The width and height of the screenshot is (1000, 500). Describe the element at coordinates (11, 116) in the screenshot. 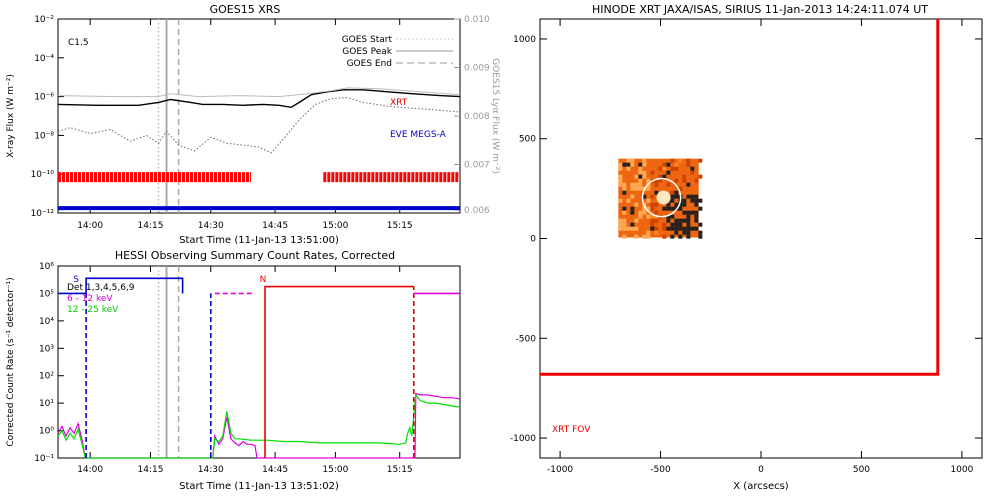

I see `goes-ylabel: X-ray Flux (W m⁻²)` at that location.